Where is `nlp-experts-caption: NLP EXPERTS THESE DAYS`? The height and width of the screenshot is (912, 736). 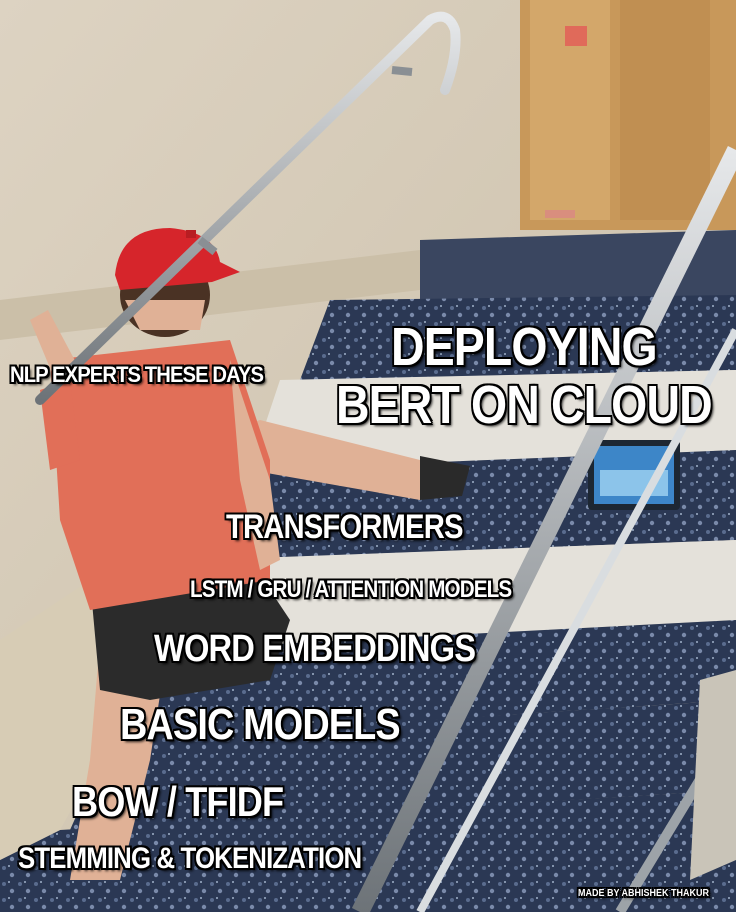 nlp-experts-caption: NLP EXPERTS THESE DAYS is located at coordinates (137, 374).